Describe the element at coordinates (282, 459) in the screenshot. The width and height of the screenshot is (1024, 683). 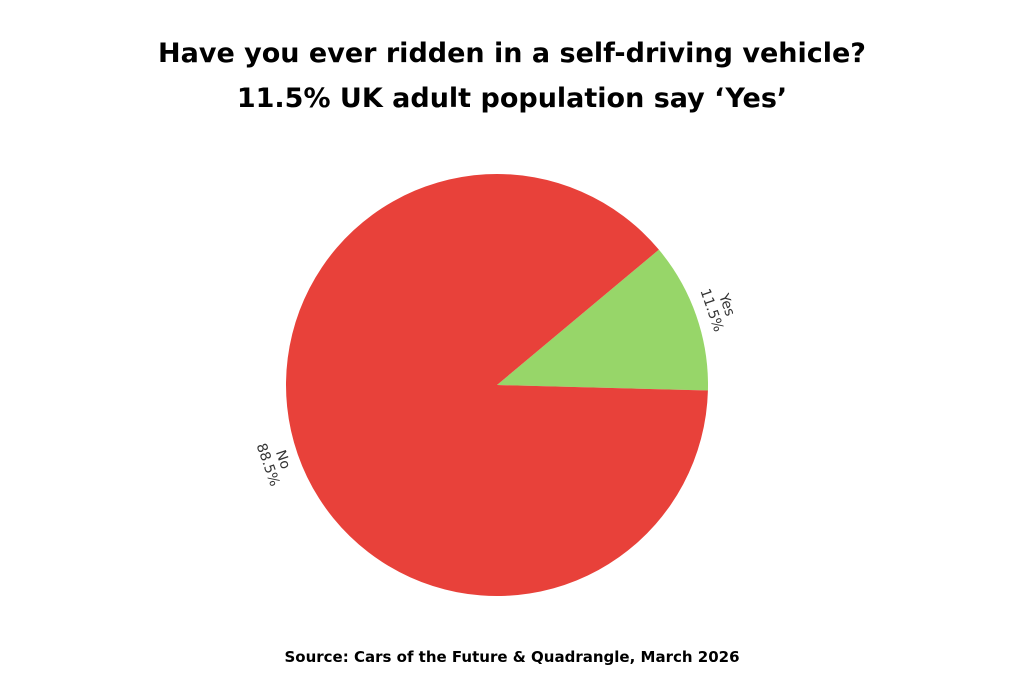
I see `slice-category: No` at that location.